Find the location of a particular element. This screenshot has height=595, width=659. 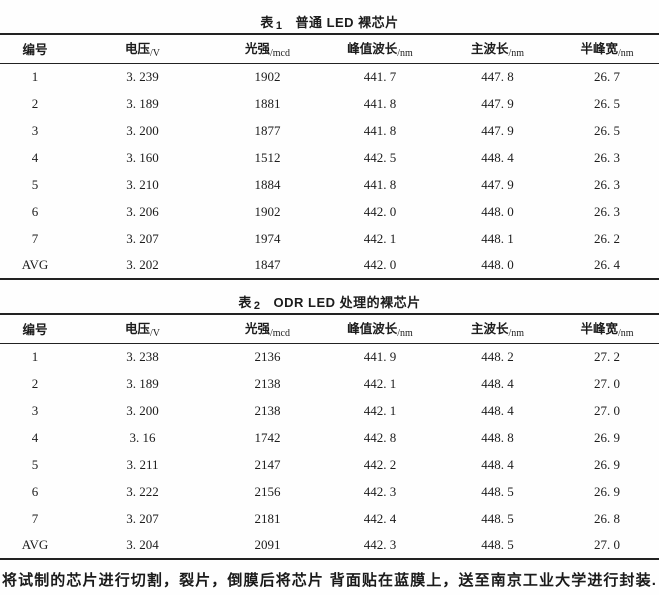

table-cell: 26. 9 is located at coordinates (607, 464).